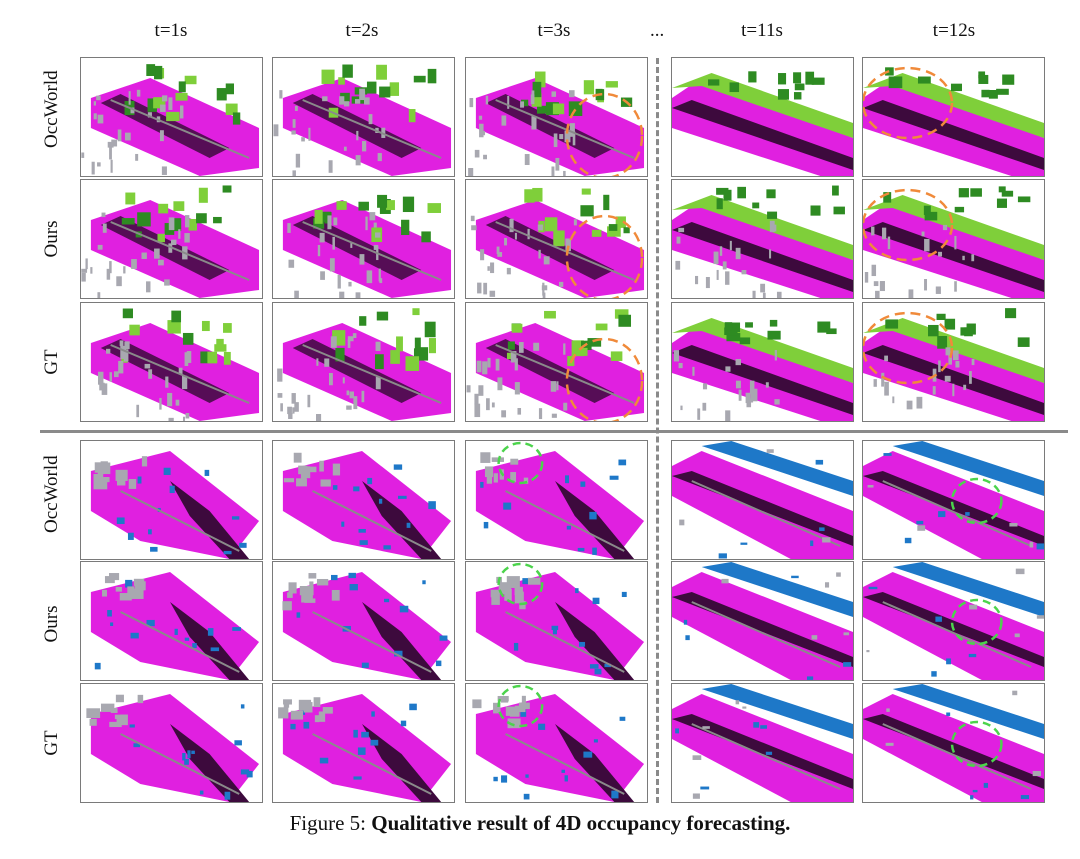  Describe the element at coordinates (51, 239) in the screenshot. I see `row-label-top-ours: Ours` at that location.